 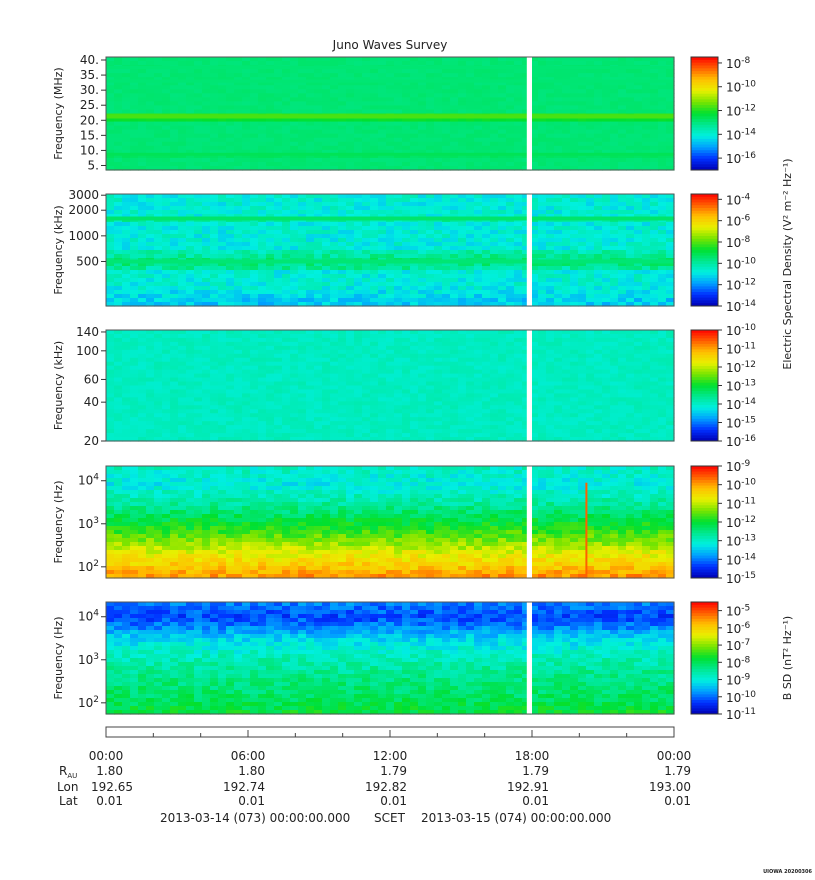 I want to click on colorbar-tick-label: 10-14, so click(x=741, y=306).